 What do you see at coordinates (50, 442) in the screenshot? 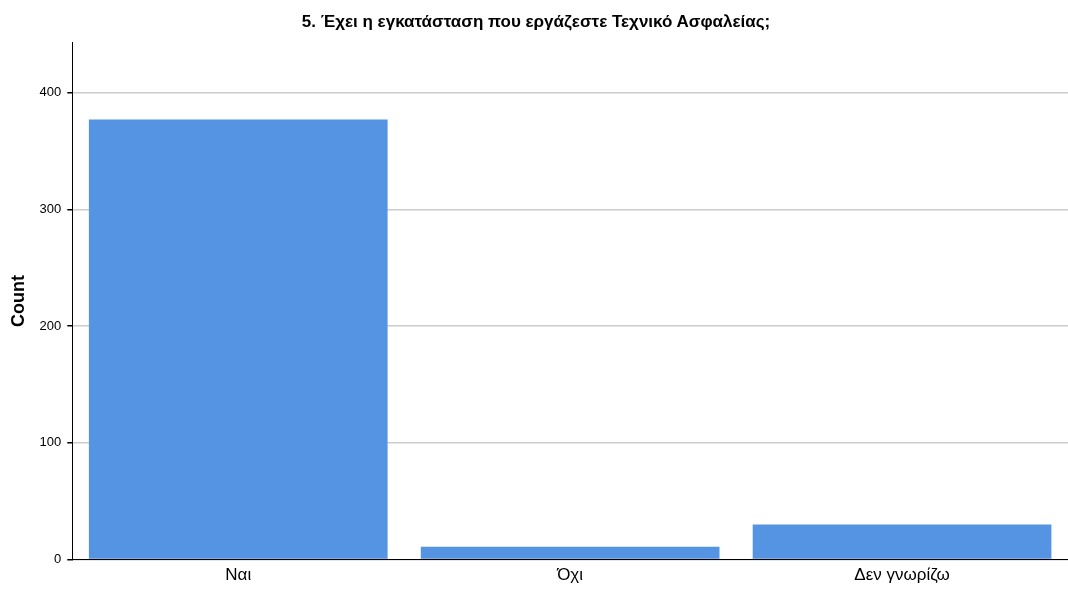
I see `y-tick-label: 100` at bounding box center [50, 442].